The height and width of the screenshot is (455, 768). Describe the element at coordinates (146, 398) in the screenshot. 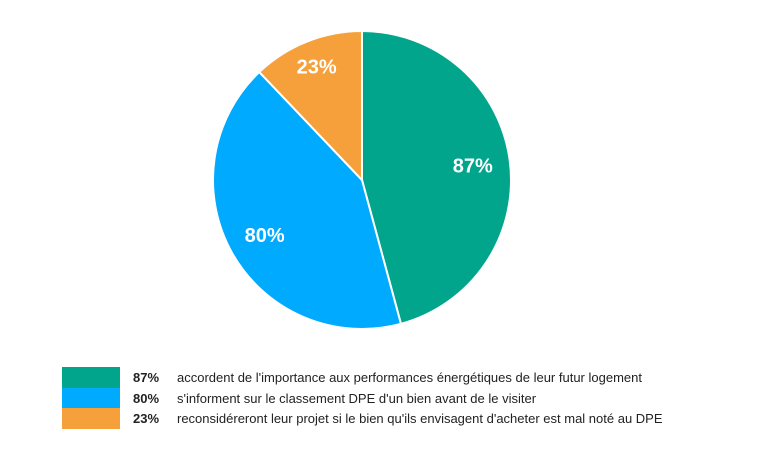

I see `legend-percent: 80%` at that location.